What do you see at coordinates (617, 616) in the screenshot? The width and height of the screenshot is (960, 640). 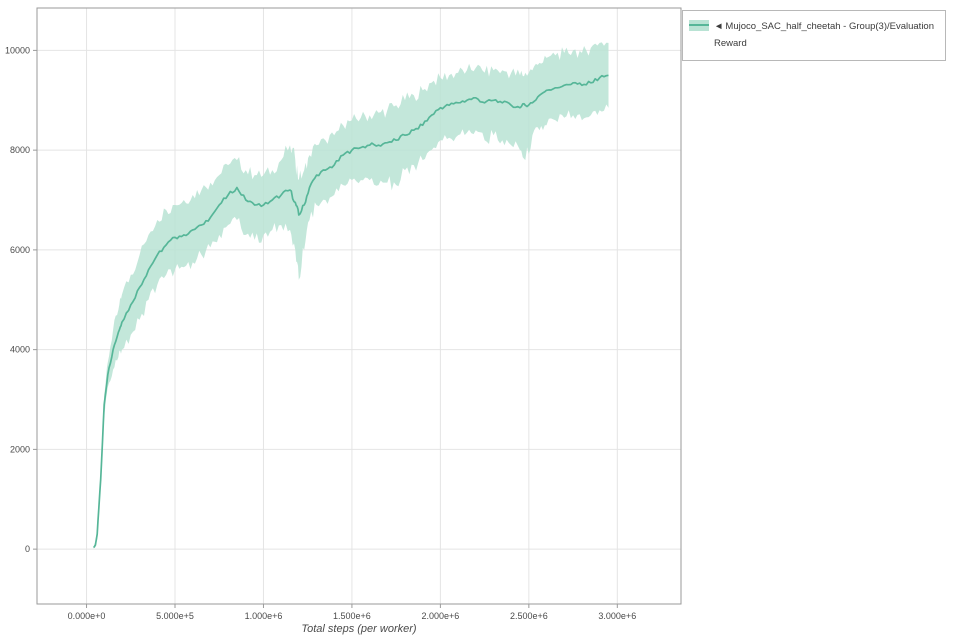 I see `x-tick-label: 3.000e+6` at bounding box center [617, 616].